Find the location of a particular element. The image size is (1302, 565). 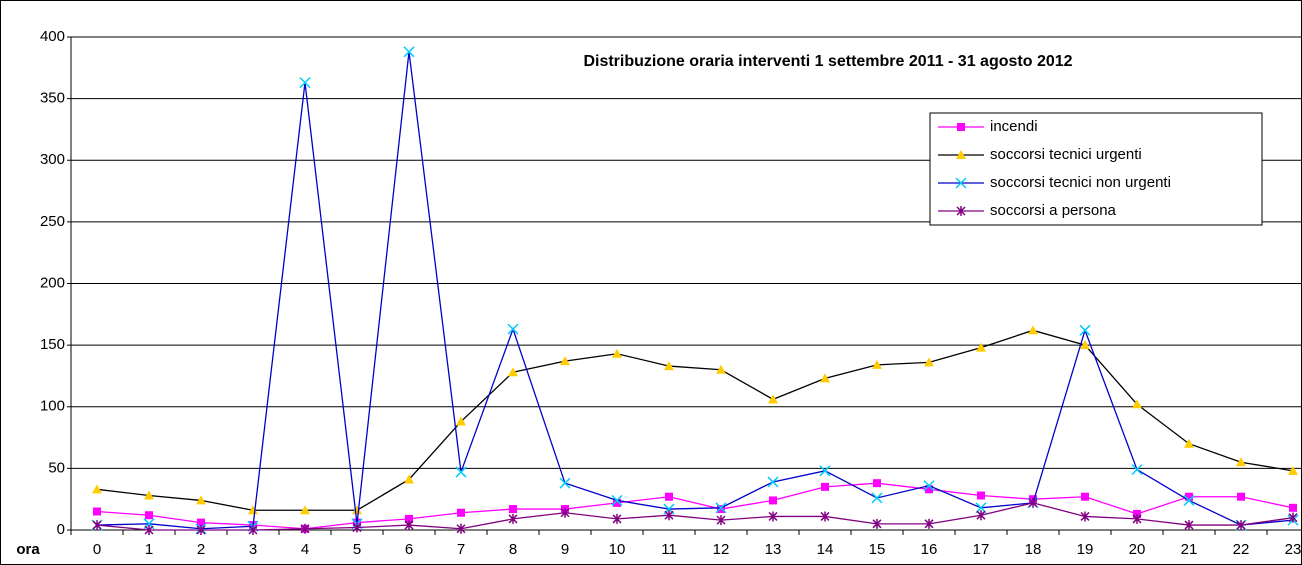

x-tick-label: 17 is located at coordinates (981, 549).